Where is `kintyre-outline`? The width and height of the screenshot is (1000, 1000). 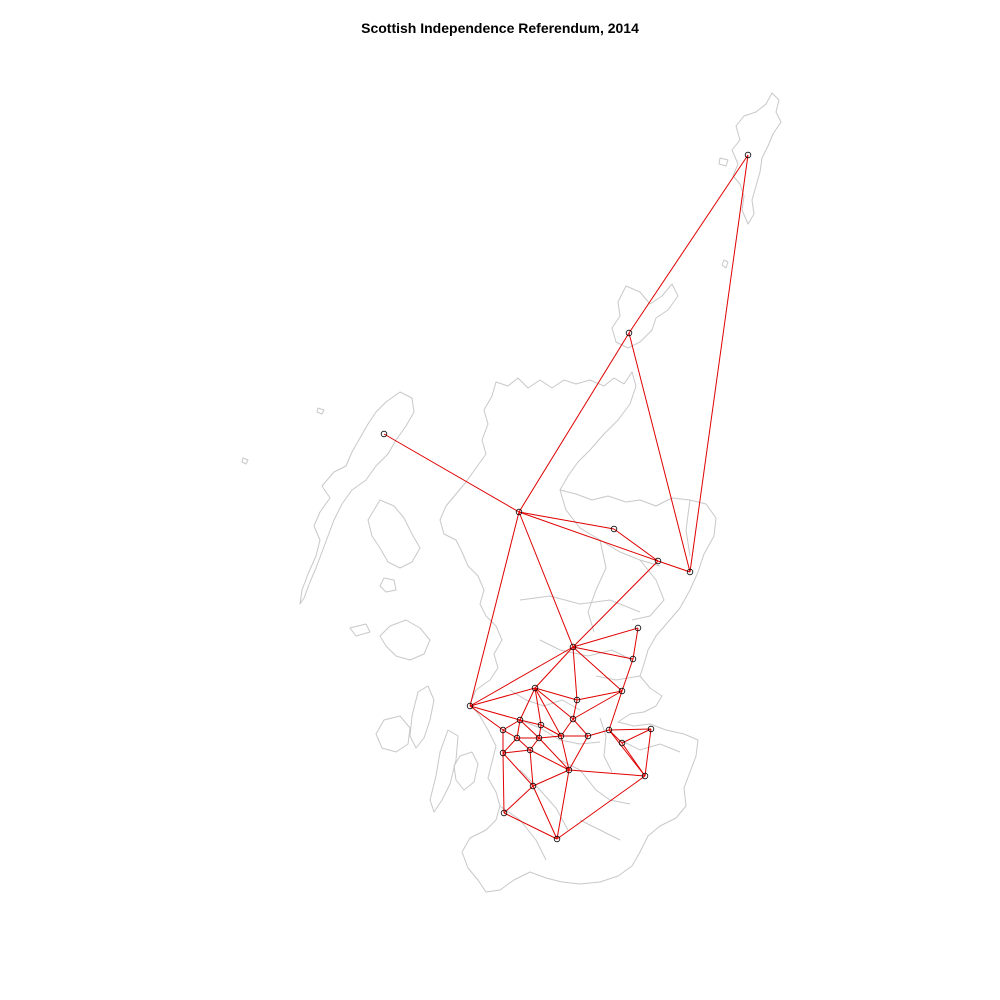
kintyre-outline is located at coordinates (444, 771).